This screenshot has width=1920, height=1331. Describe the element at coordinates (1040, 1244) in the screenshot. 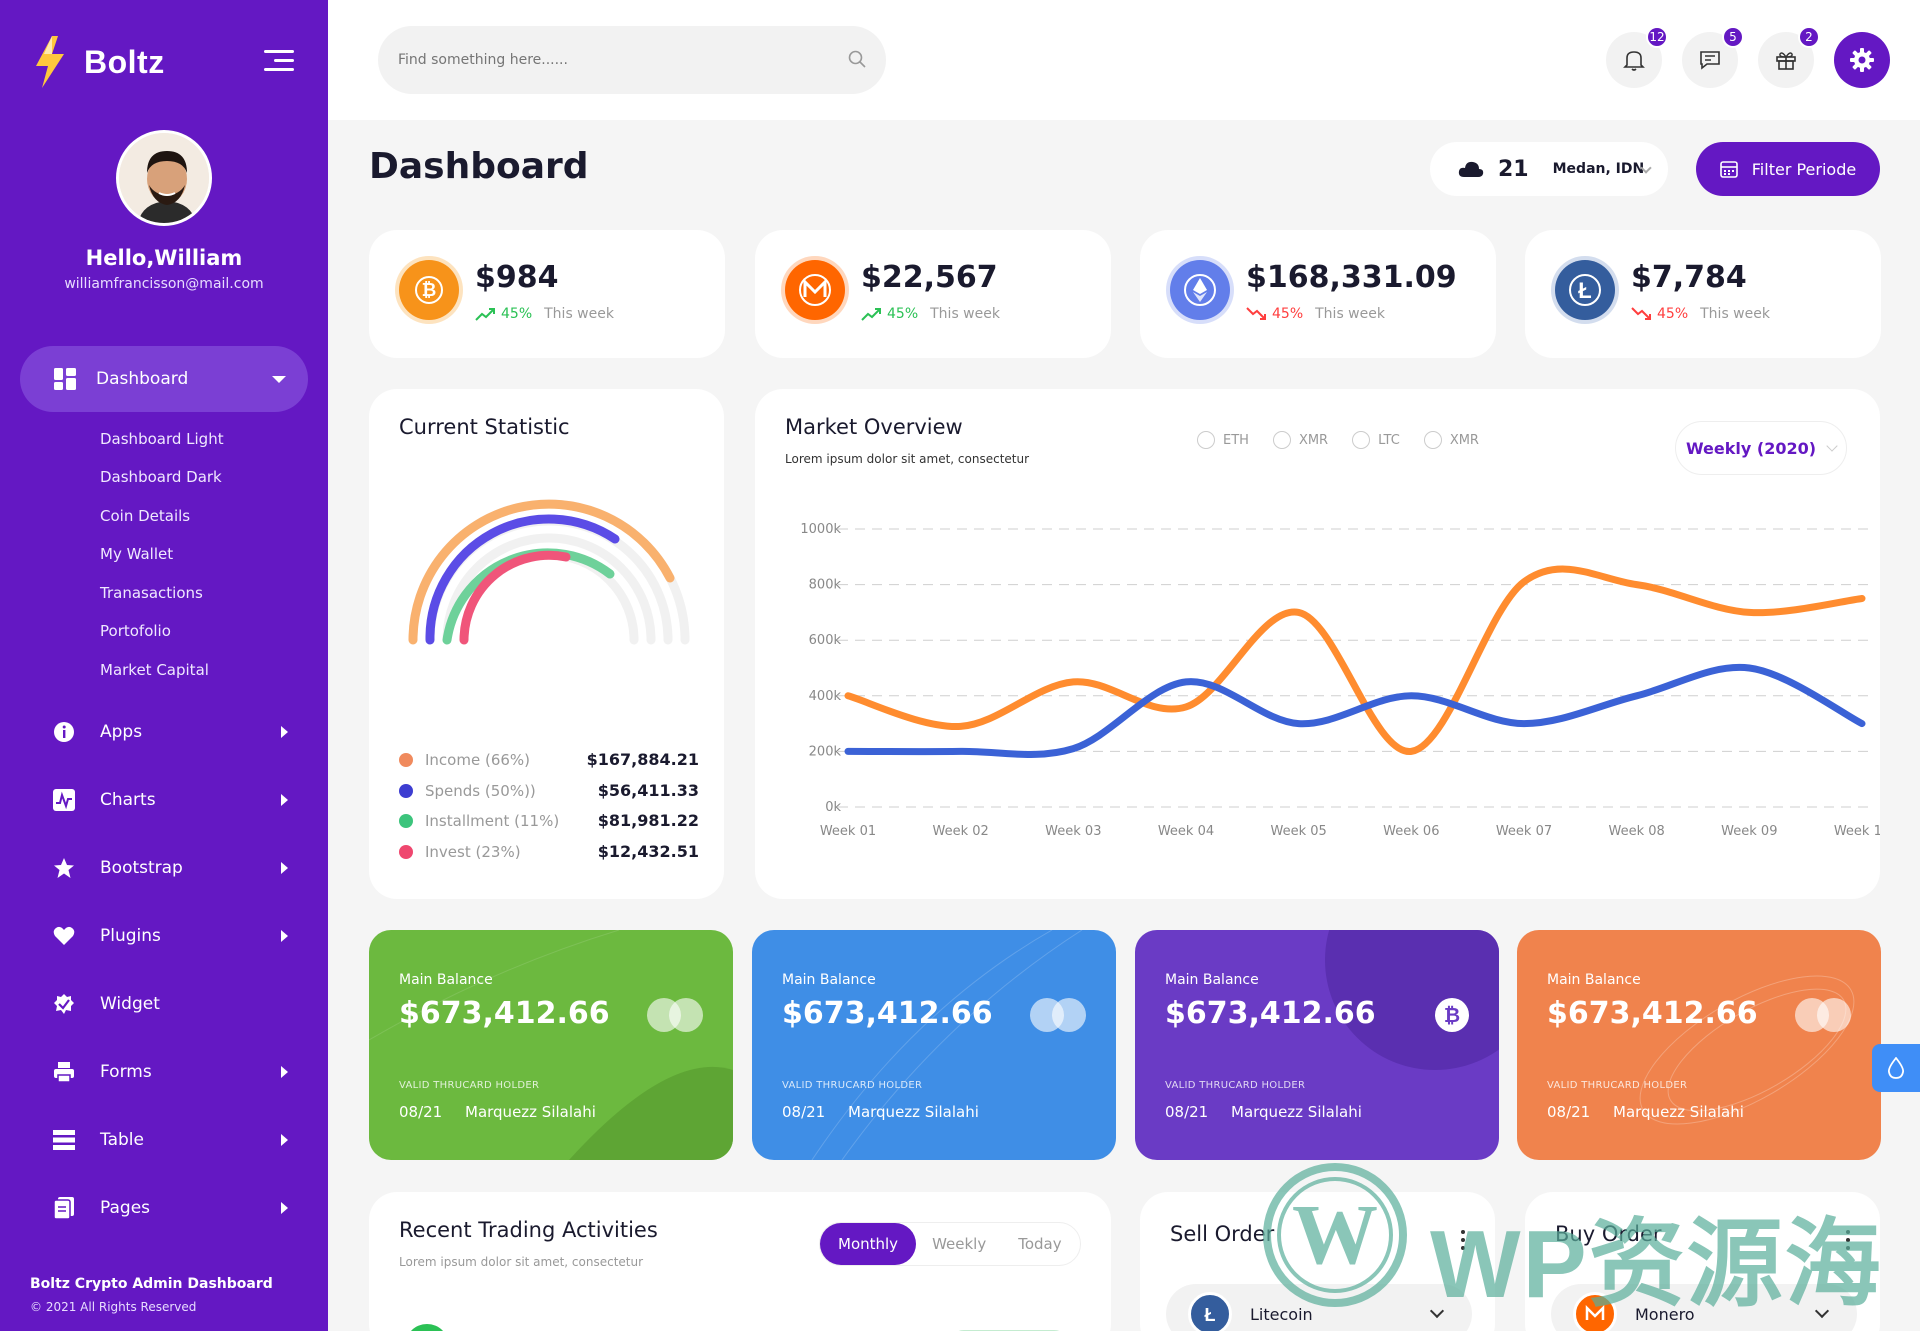

I see `tab-today: Today` at that location.